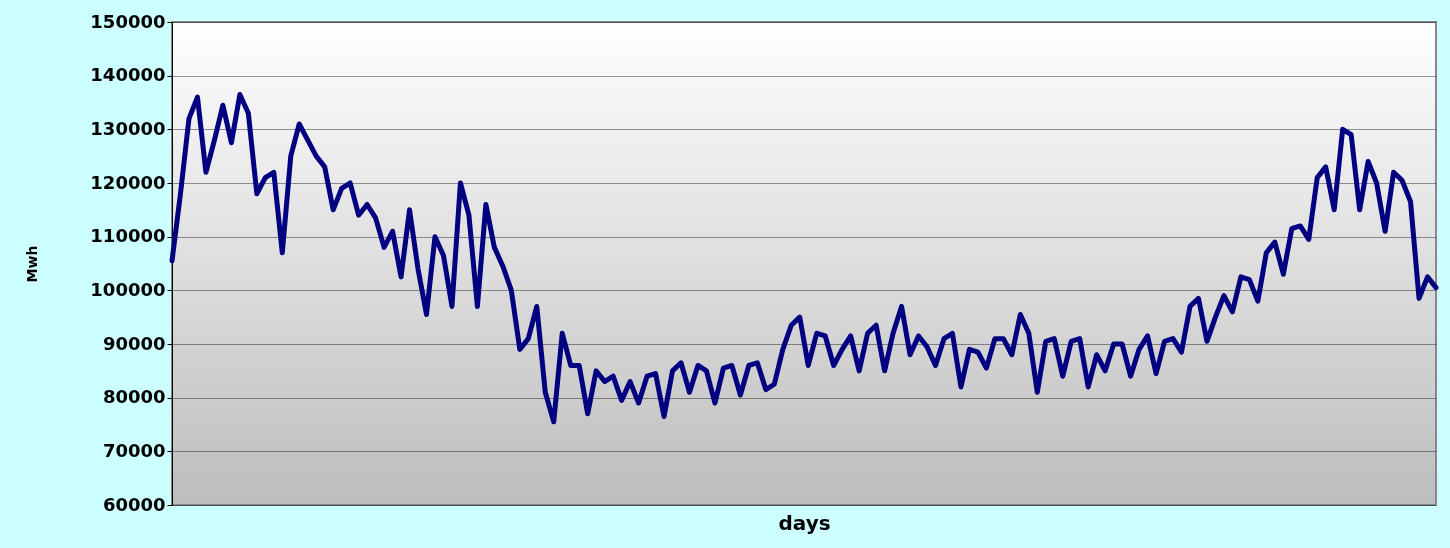 This screenshot has width=1450, height=548. What do you see at coordinates (134, 450) in the screenshot?
I see `y-tick-label: 70000` at bounding box center [134, 450].